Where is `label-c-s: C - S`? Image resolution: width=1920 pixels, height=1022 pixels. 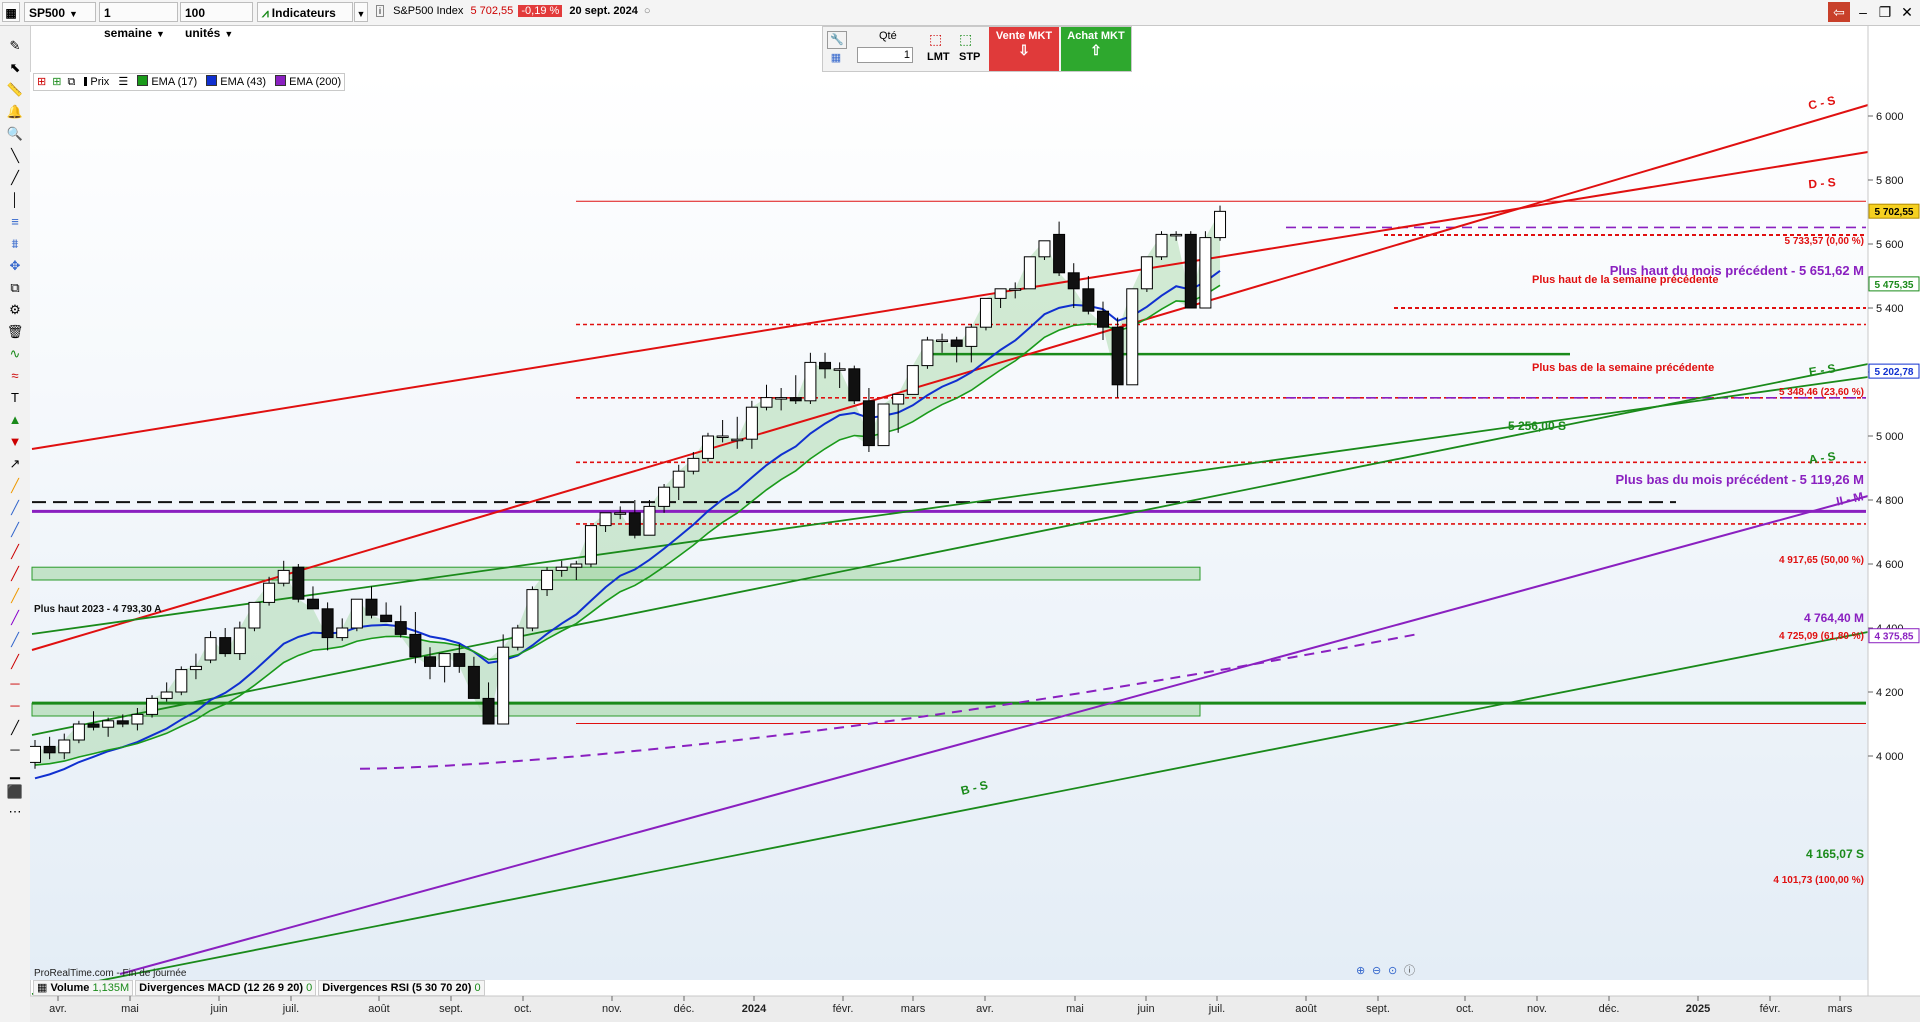
label-c-s: C - S is located at coordinates (1822, 102).